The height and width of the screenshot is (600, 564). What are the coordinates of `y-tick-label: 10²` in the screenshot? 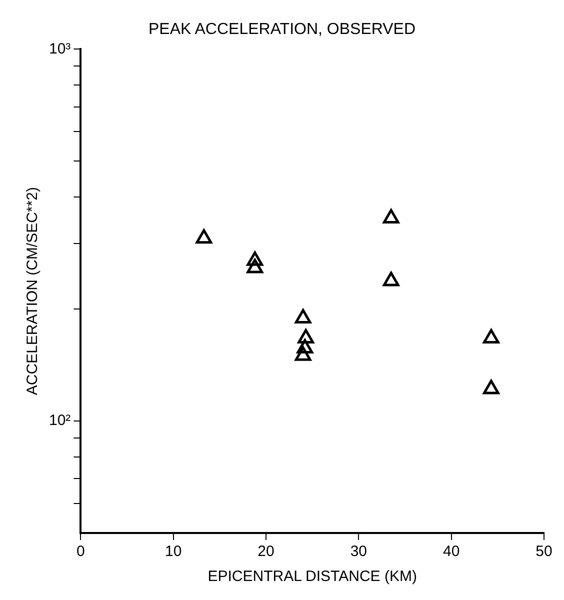 It's located at (59, 421).